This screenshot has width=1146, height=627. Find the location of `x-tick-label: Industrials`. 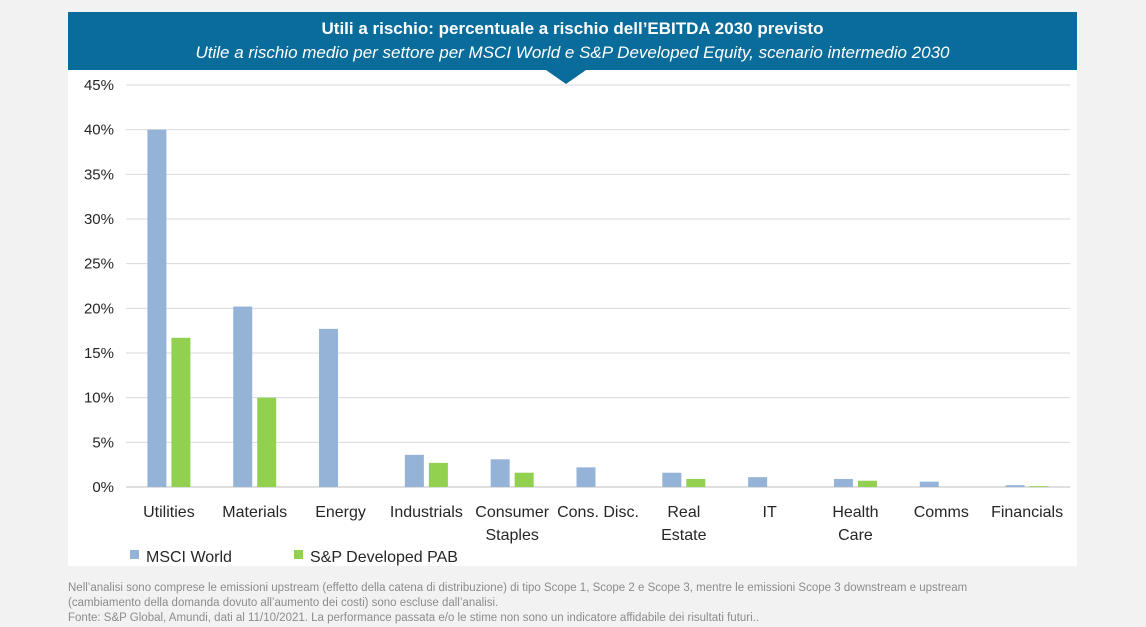

x-tick-label: Industrials is located at coordinates (426, 512).